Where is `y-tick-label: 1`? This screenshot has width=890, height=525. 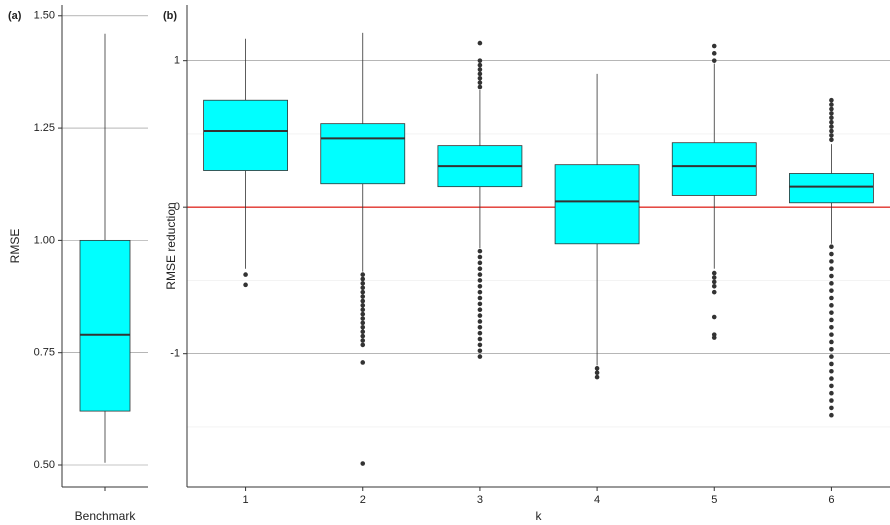 y-tick-label: 1 is located at coordinates (177, 61).